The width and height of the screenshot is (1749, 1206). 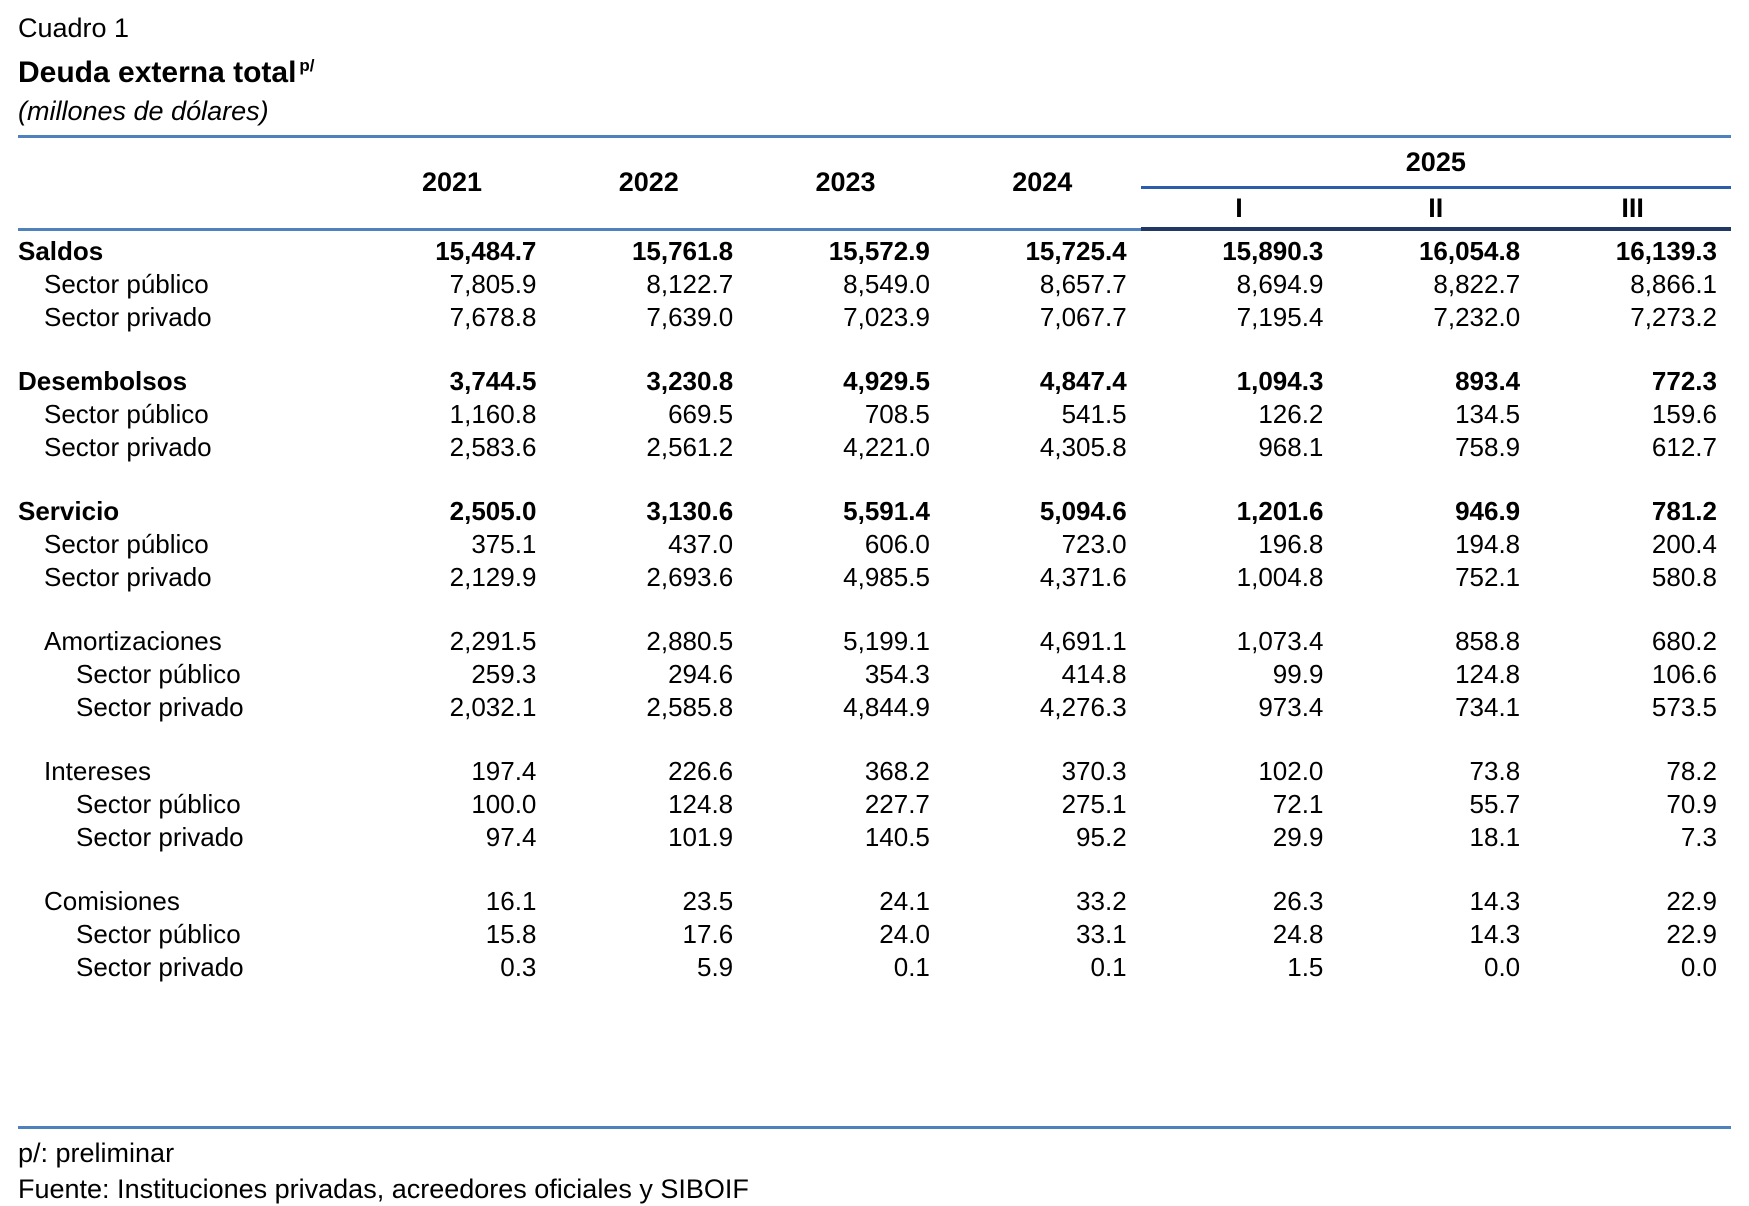 What do you see at coordinates (874, 185) in the screenshot?
I see `table-header: 2021 2022 2023 2024 2025 I II III` at bounding box center [874, 185].